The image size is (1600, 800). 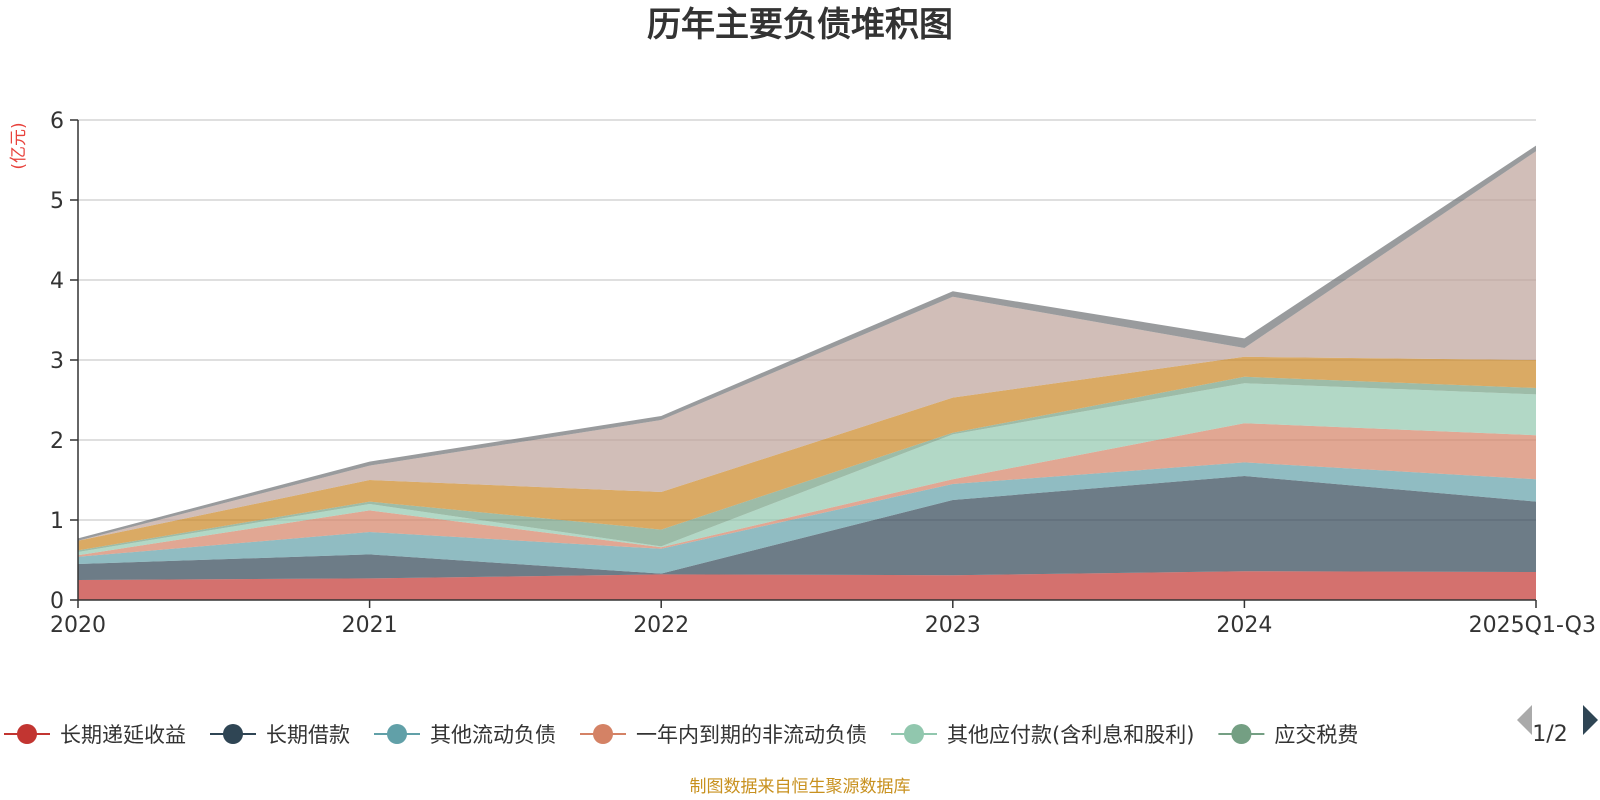 I want to click on legend-item: 其他应付款(含利息和股利), so click(x=1042, y=735).